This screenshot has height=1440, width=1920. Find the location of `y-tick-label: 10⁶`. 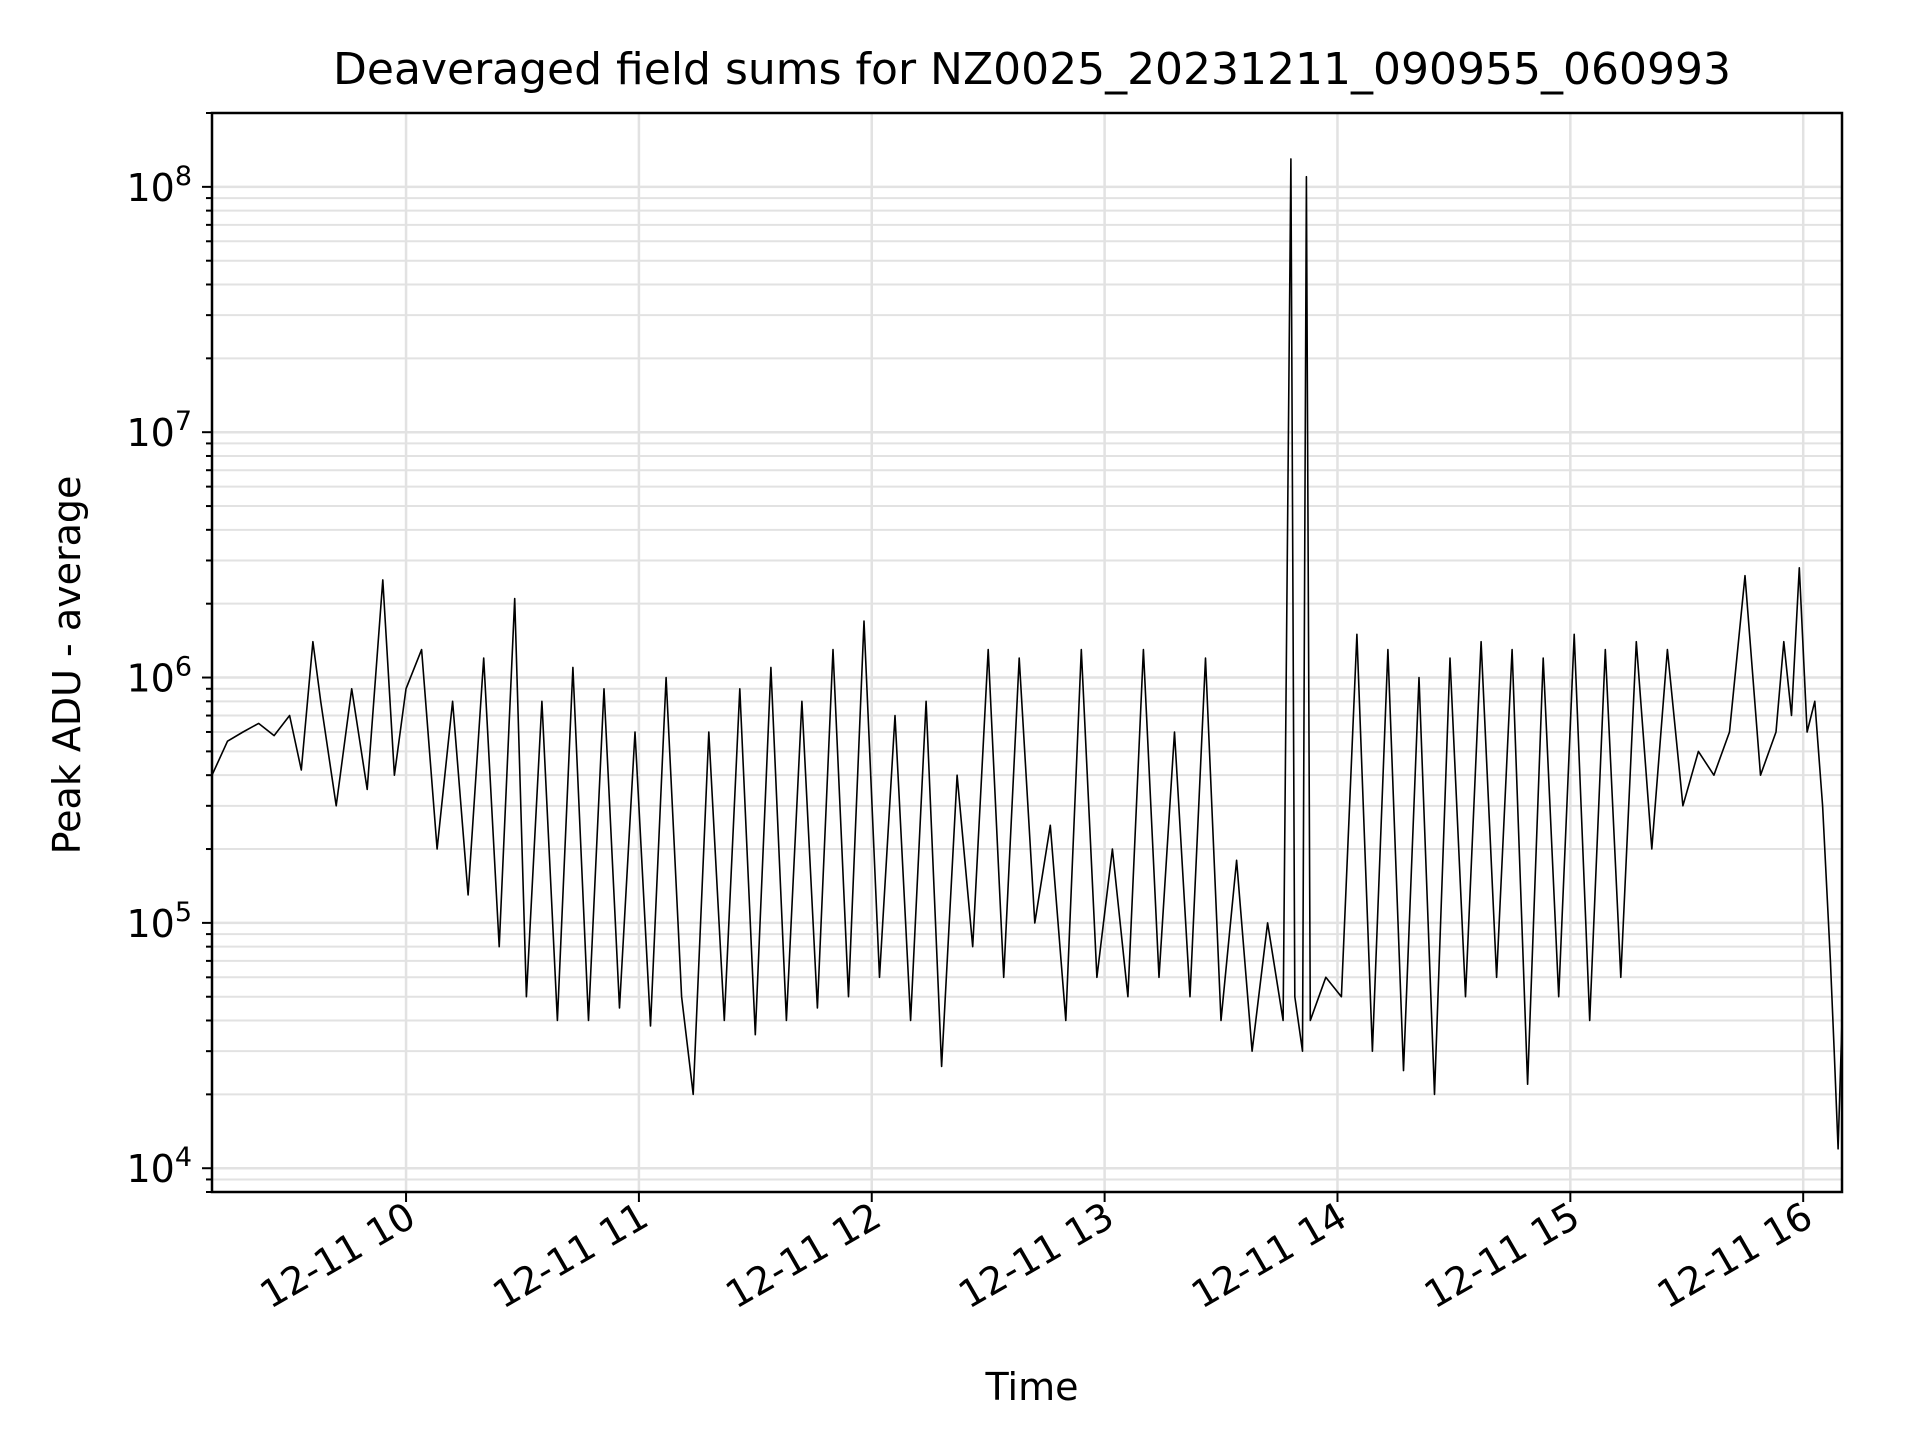

y-tick-label: 10⁶ is located at coordinates (159, 676).